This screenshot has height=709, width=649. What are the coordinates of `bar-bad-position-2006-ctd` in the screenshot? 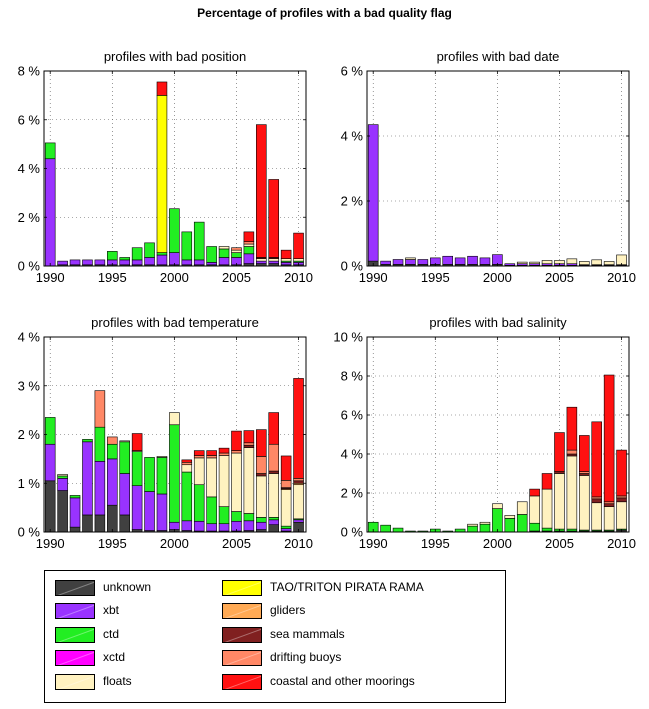 It's located at (249, 250).